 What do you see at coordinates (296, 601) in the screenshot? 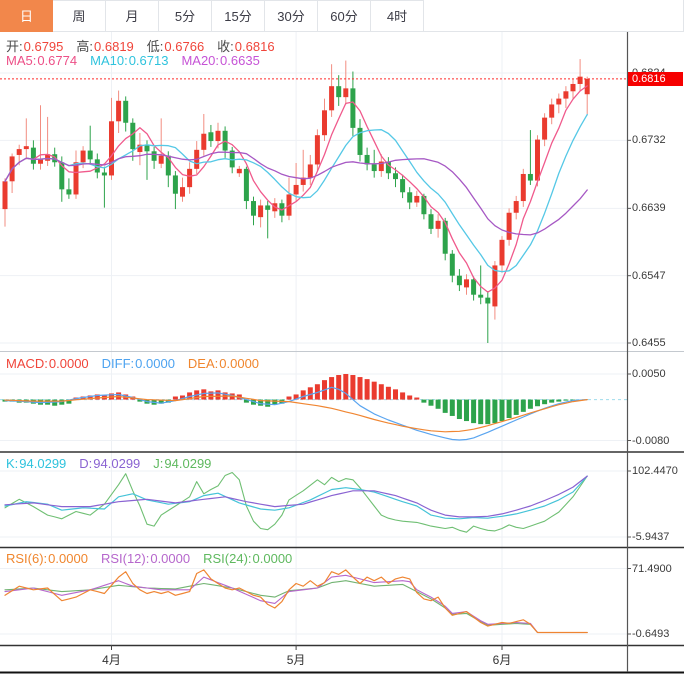
I see `rsi-panel` at bounding box center [296, 601].